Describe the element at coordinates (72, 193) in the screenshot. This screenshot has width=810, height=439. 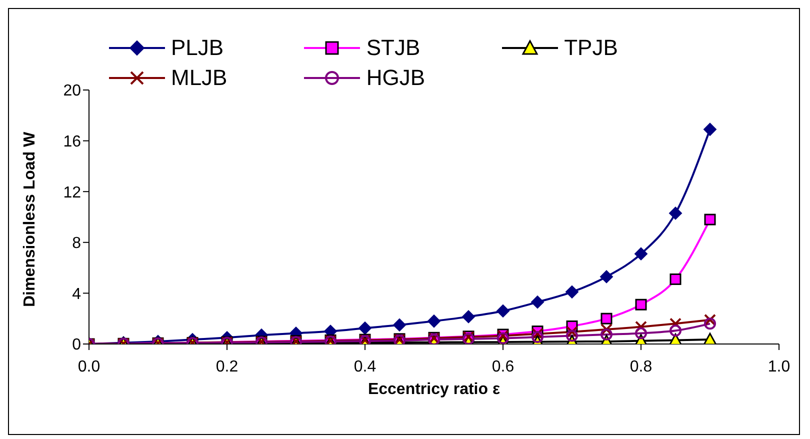
I see `y-tick-label: 12` at that location.